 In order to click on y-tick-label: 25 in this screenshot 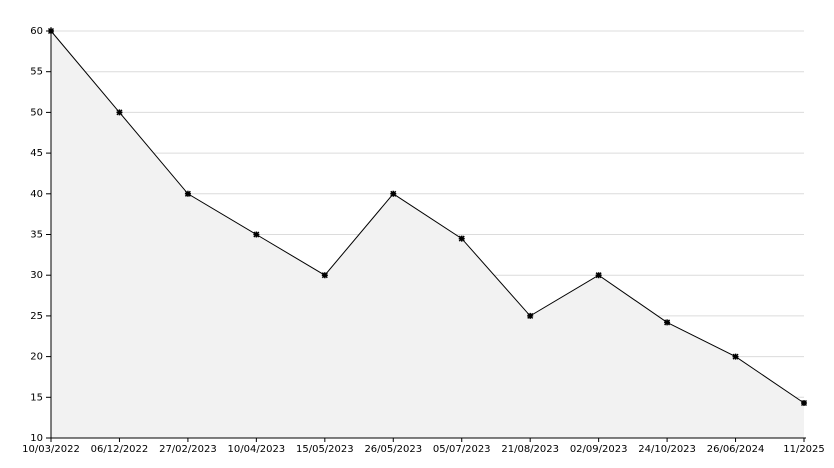, I will do `click(36, 316)`.